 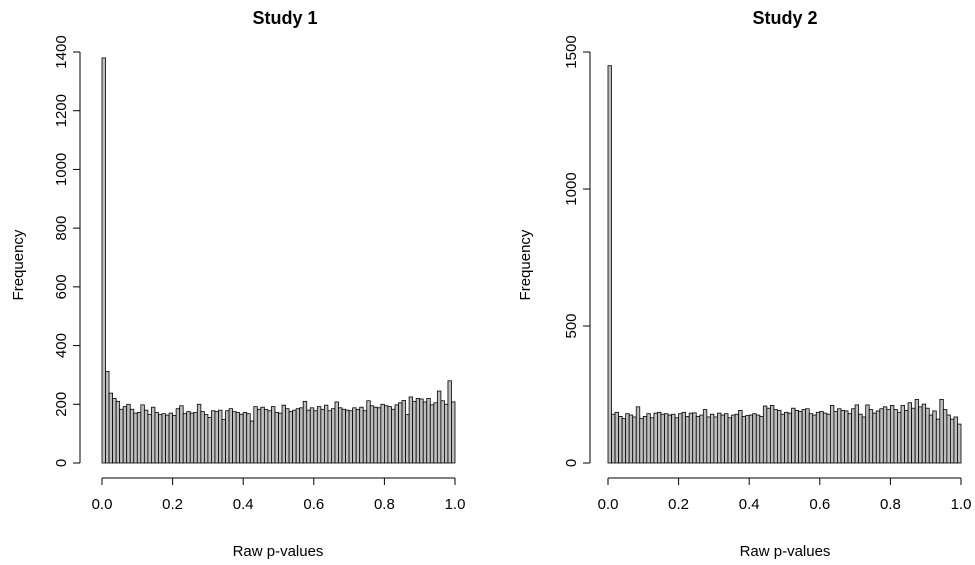 What do you see at coordinates (313, 504) in the screenshot?
I see `study-1-x-tick-label-3: 0.6` at bounding box center [313, 504].